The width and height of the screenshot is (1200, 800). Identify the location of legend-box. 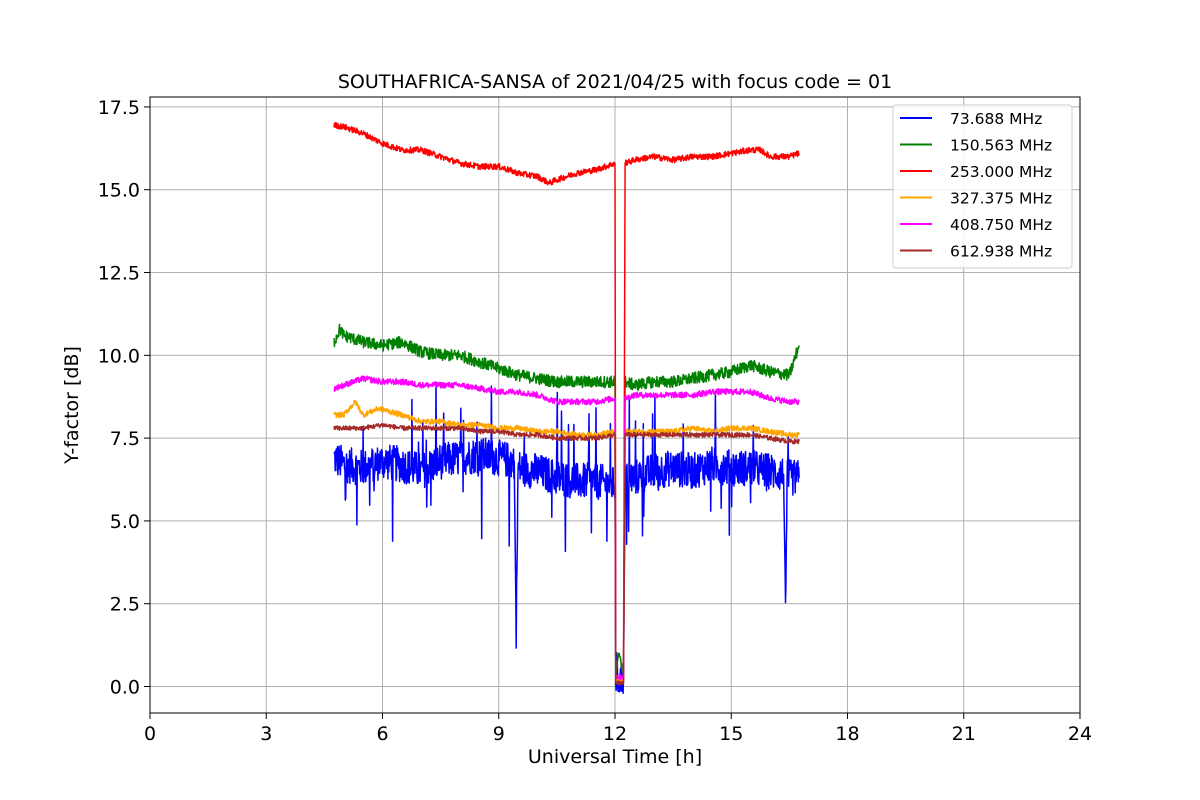
(982, 186).